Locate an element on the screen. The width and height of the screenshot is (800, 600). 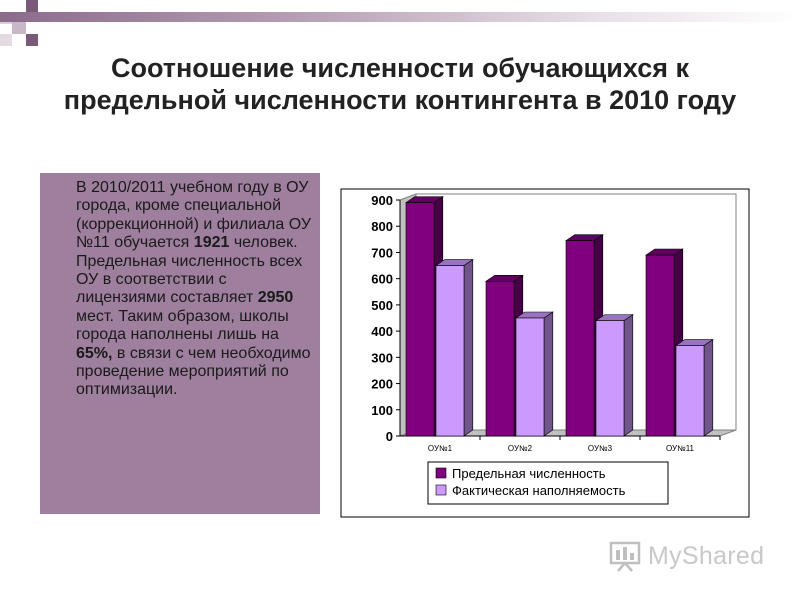
description-value-places: 2950 is located at coordinates (275, 298).